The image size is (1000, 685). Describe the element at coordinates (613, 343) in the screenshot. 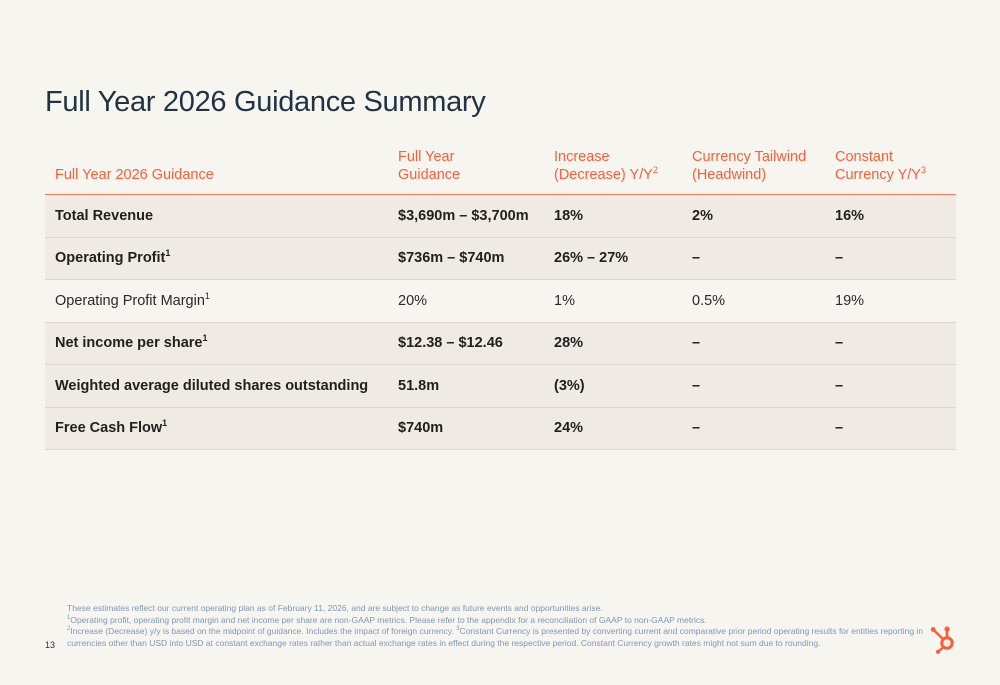

I see `row-change: 28%` at that location.